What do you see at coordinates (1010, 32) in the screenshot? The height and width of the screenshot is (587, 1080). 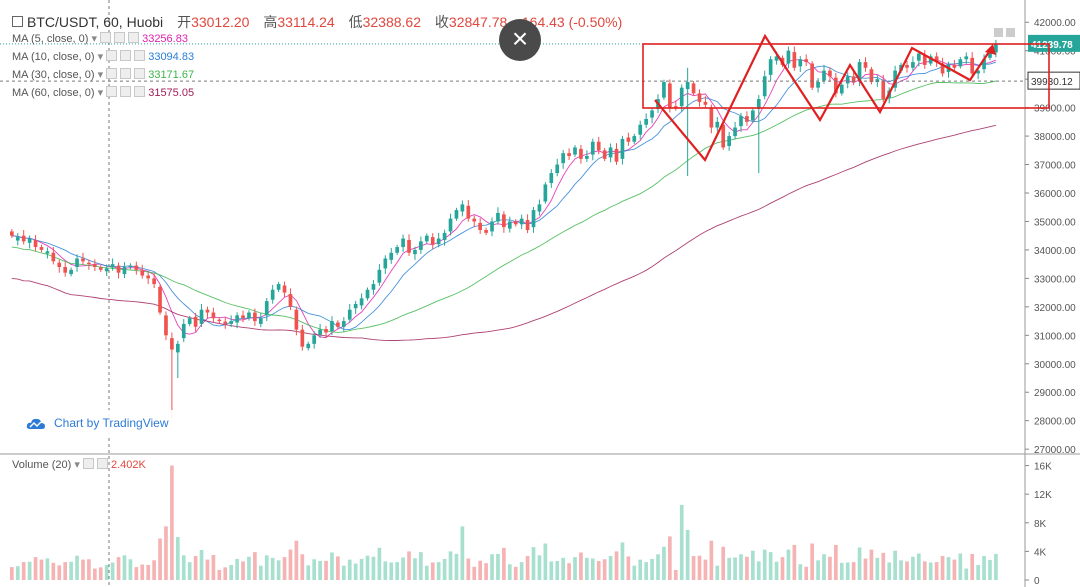 I see `maximize-icon` at bounding box center [1010, 32].